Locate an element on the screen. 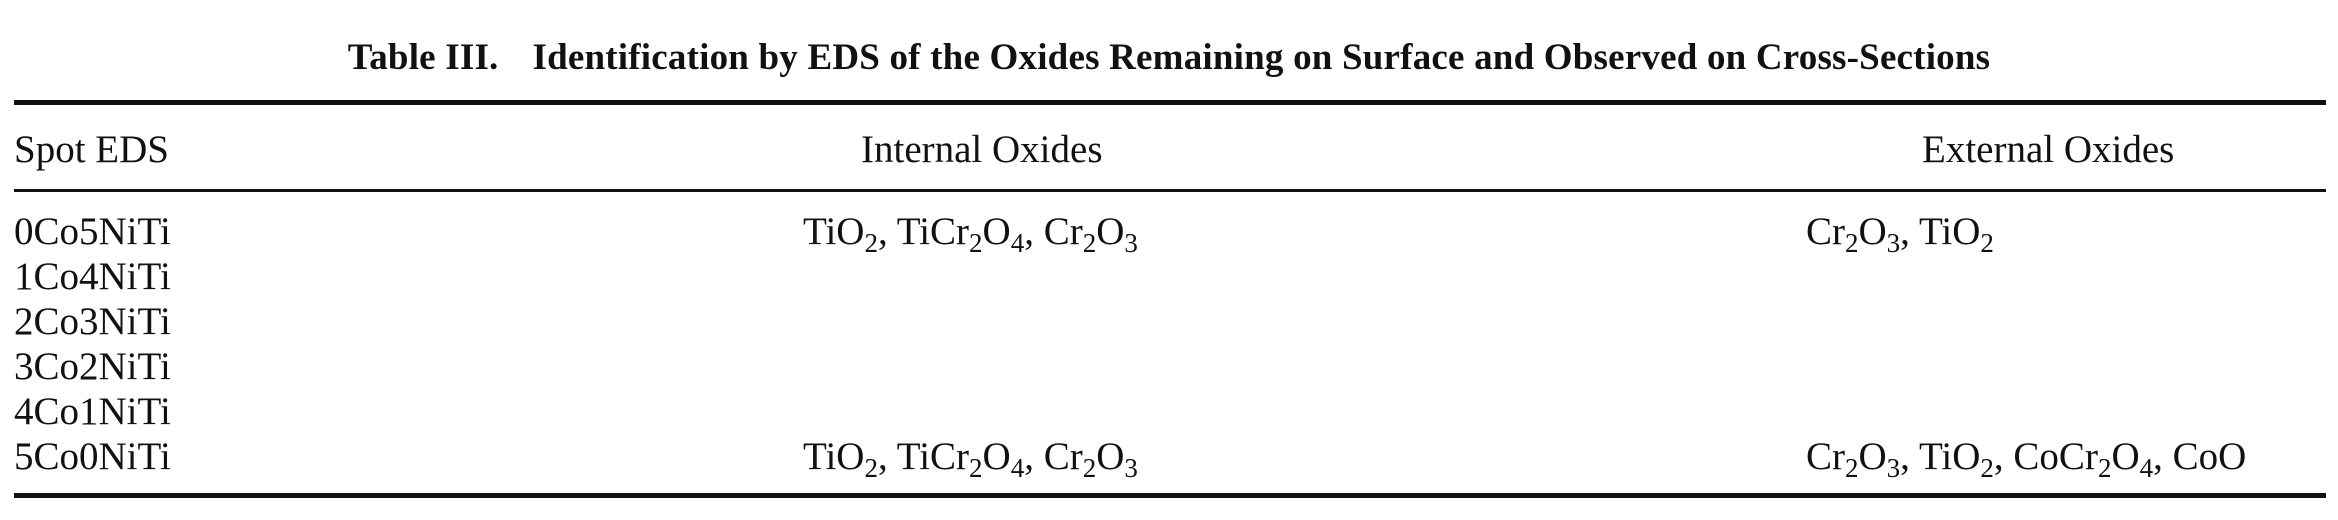  cell-spot: 4Co1NiTi is located at coordinates (92, 411).